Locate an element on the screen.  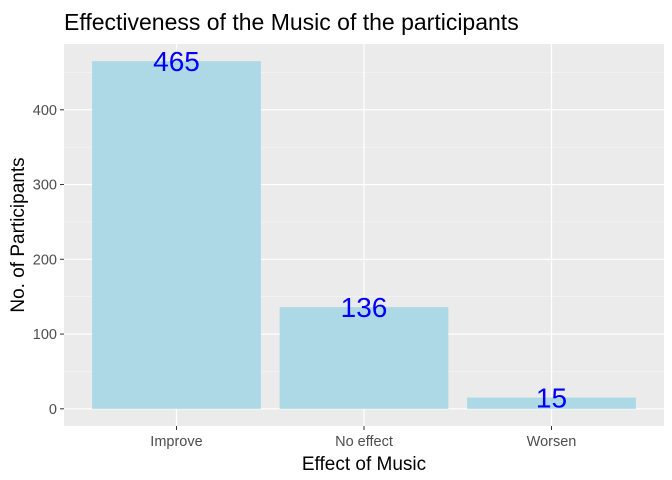
x-tick-label: No effect is located at coordinates (364, 442).